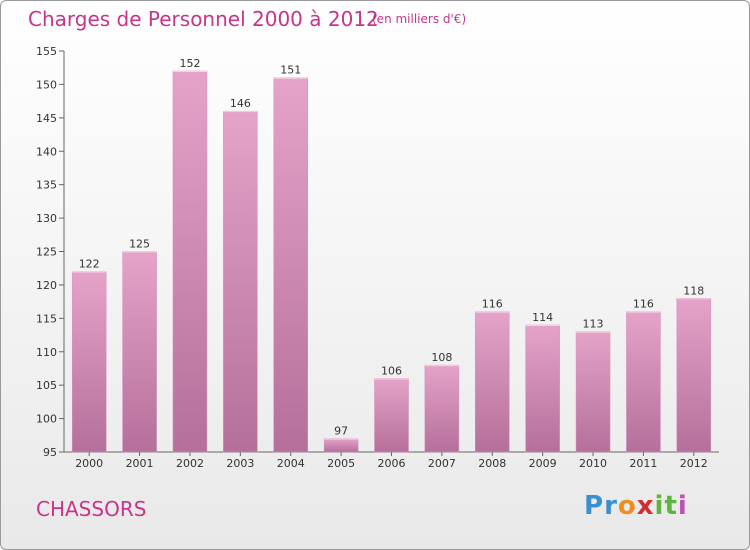  Describe the element at coordinates (46, 185) in the screenshot. I see `y-tick-label: 135` at that location.